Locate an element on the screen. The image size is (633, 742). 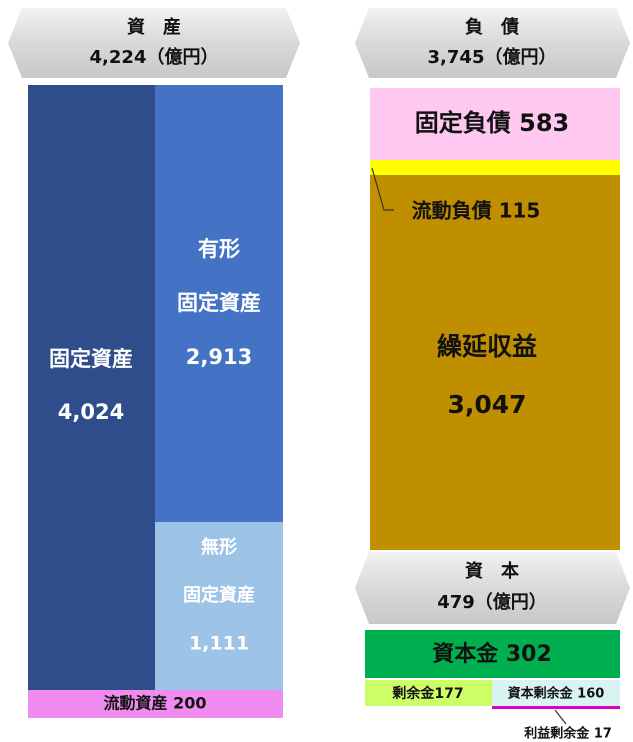
assets-header is located at coordinates (154, 43).